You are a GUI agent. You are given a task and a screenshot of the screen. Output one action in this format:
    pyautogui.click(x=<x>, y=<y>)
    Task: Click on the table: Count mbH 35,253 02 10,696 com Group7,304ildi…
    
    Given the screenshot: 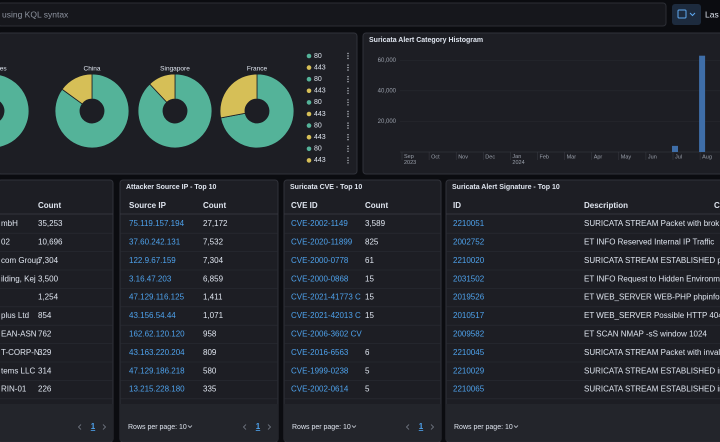 What is the action you would take?
    pyautogui.click(x=56, y=321)
    